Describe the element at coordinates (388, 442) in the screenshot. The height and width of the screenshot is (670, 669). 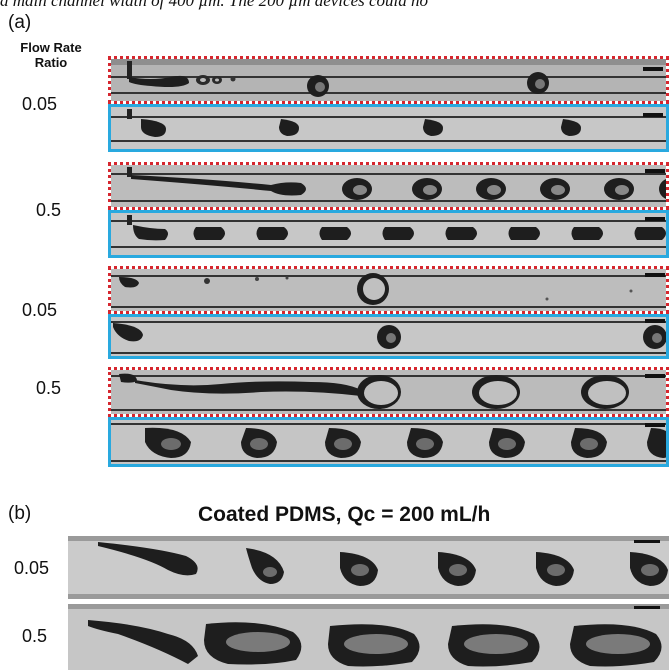
I see `micrograph-a4-coated` at that location.